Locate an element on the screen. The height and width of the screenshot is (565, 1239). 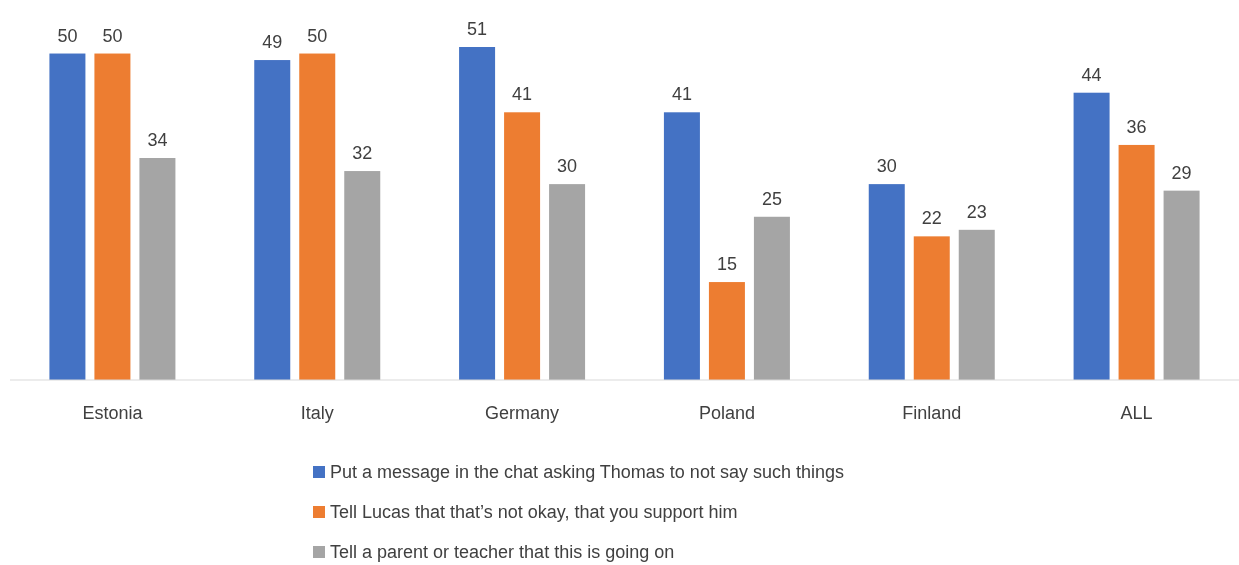
x-tick-label: Finland is located at coordinates (932, 413).